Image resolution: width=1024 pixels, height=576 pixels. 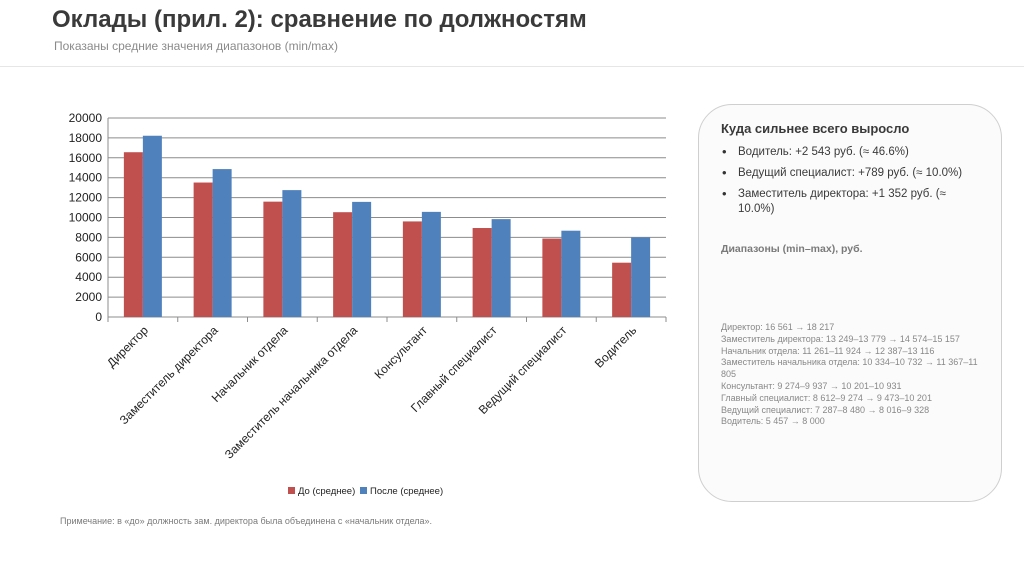 I want to click on y-tick-label: 0, so click(x=98, y=317).